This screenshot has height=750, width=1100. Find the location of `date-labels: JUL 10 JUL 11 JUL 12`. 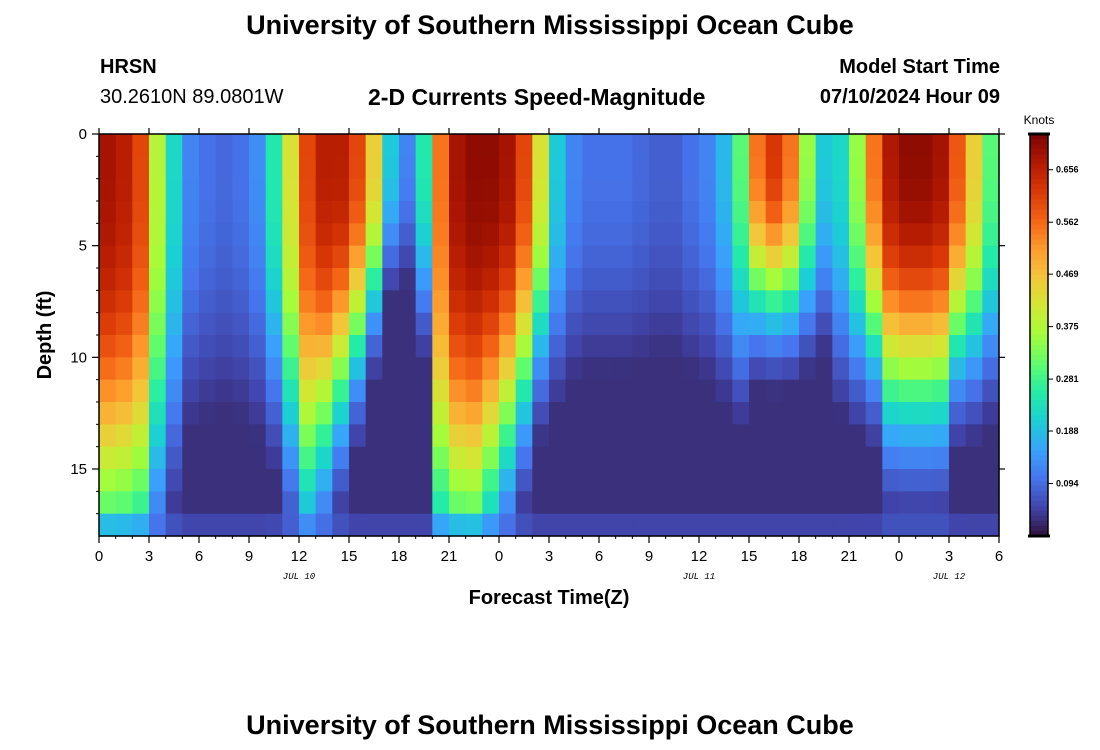

date-labels: JUL 10 JUL 11 JUL 12 is located at coordinates (624, 577).